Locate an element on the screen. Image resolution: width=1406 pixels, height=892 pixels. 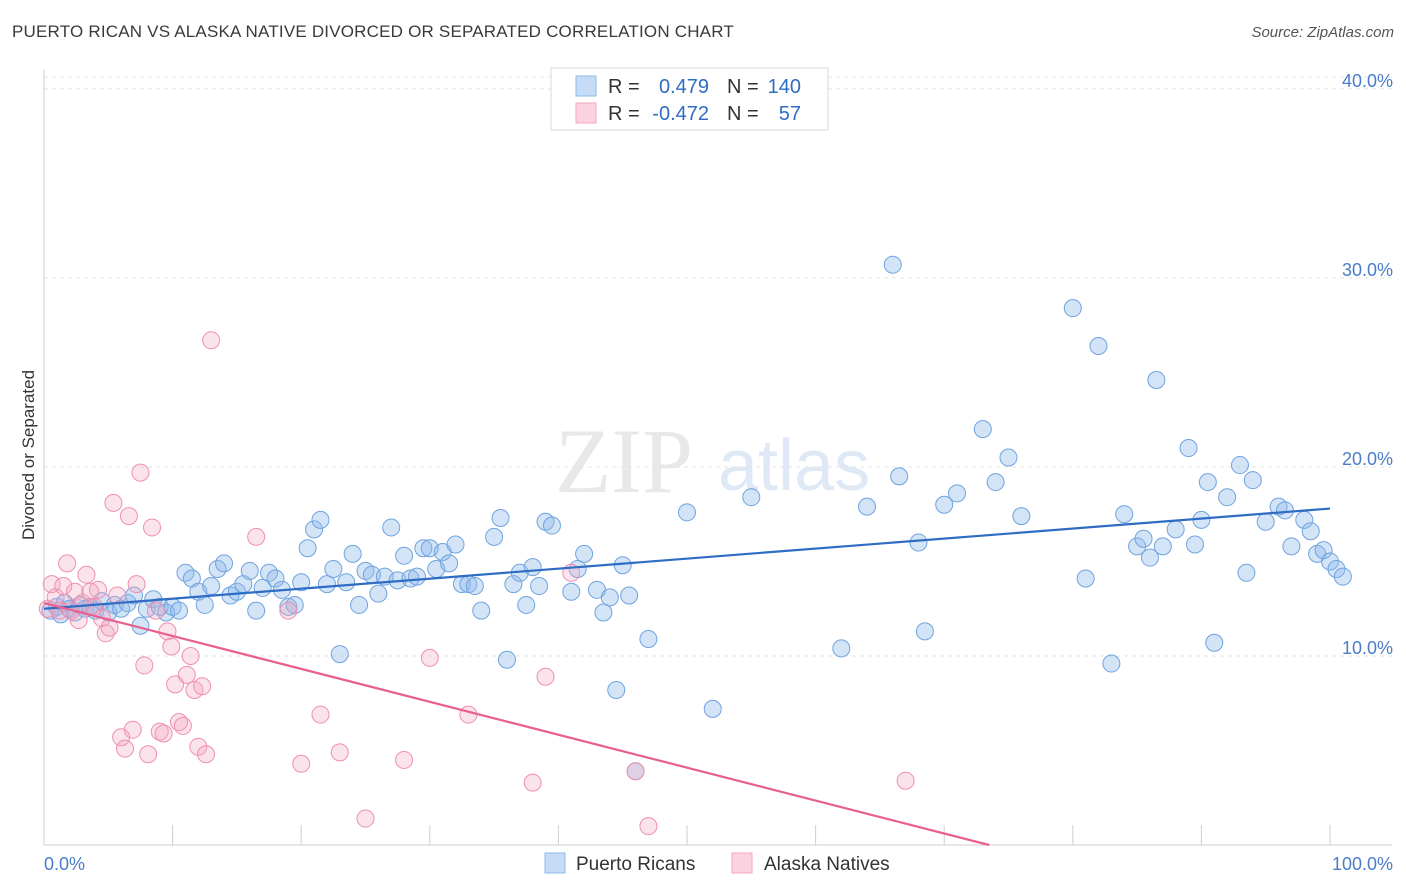
y-tick-label: 40.0% is located at coordinates (1367, 81).